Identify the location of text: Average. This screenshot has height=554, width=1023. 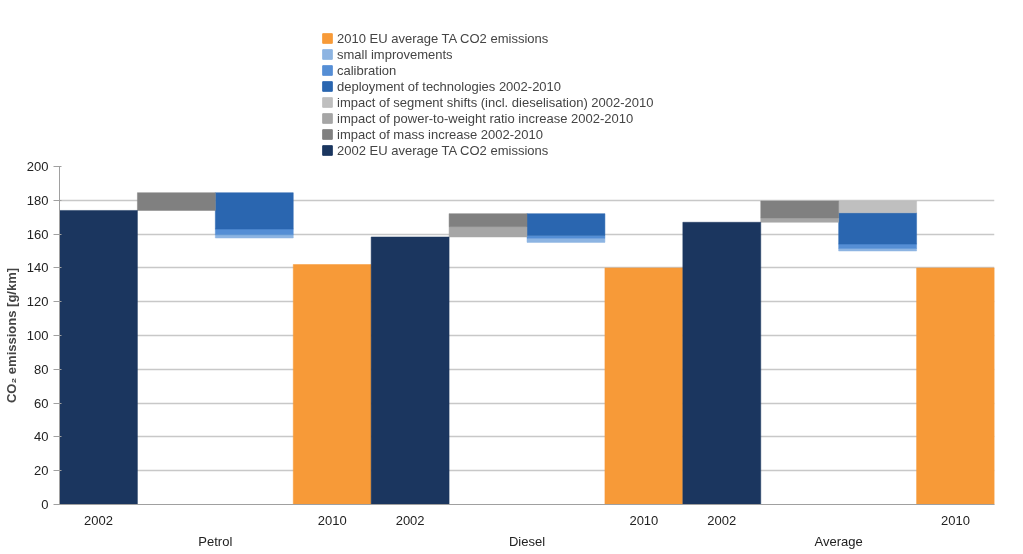
(838, 541).